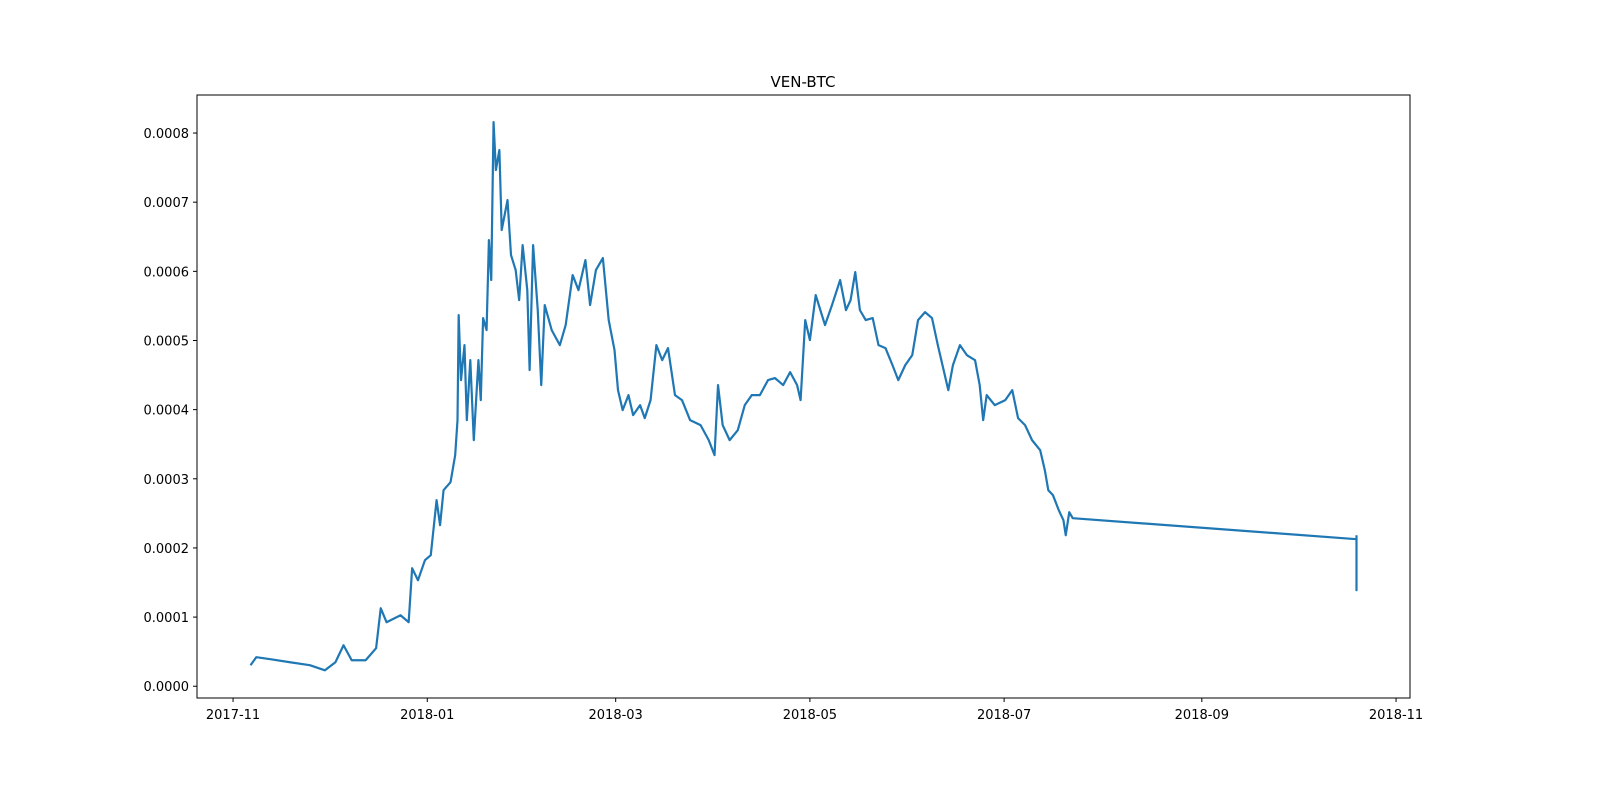  I want to click on chart-title: VEN-BTC, so click(803, 82).